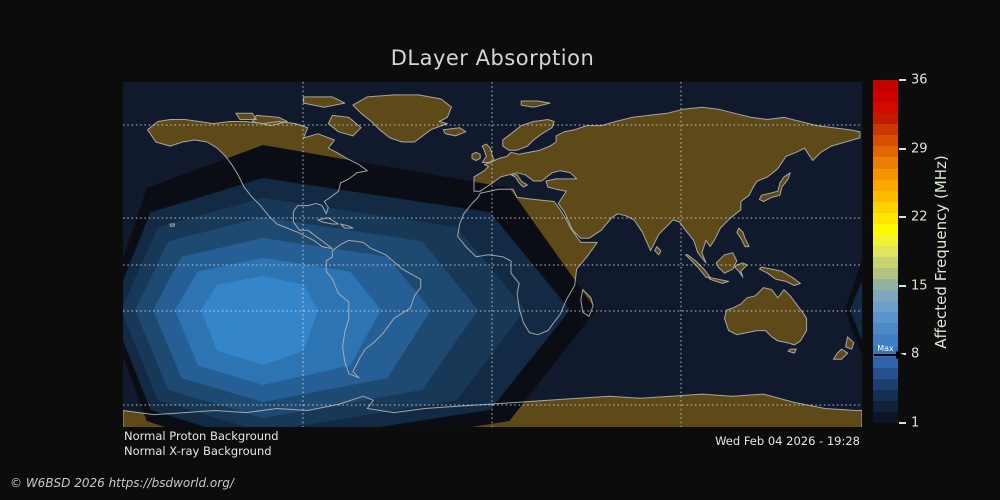 The height and width of the screenshot is (500, 1000). Describe the element at coordinates (941, 252) in the screenshot. I see `colorbar-axis-label: Affected Frequency (MHz)` at that location.